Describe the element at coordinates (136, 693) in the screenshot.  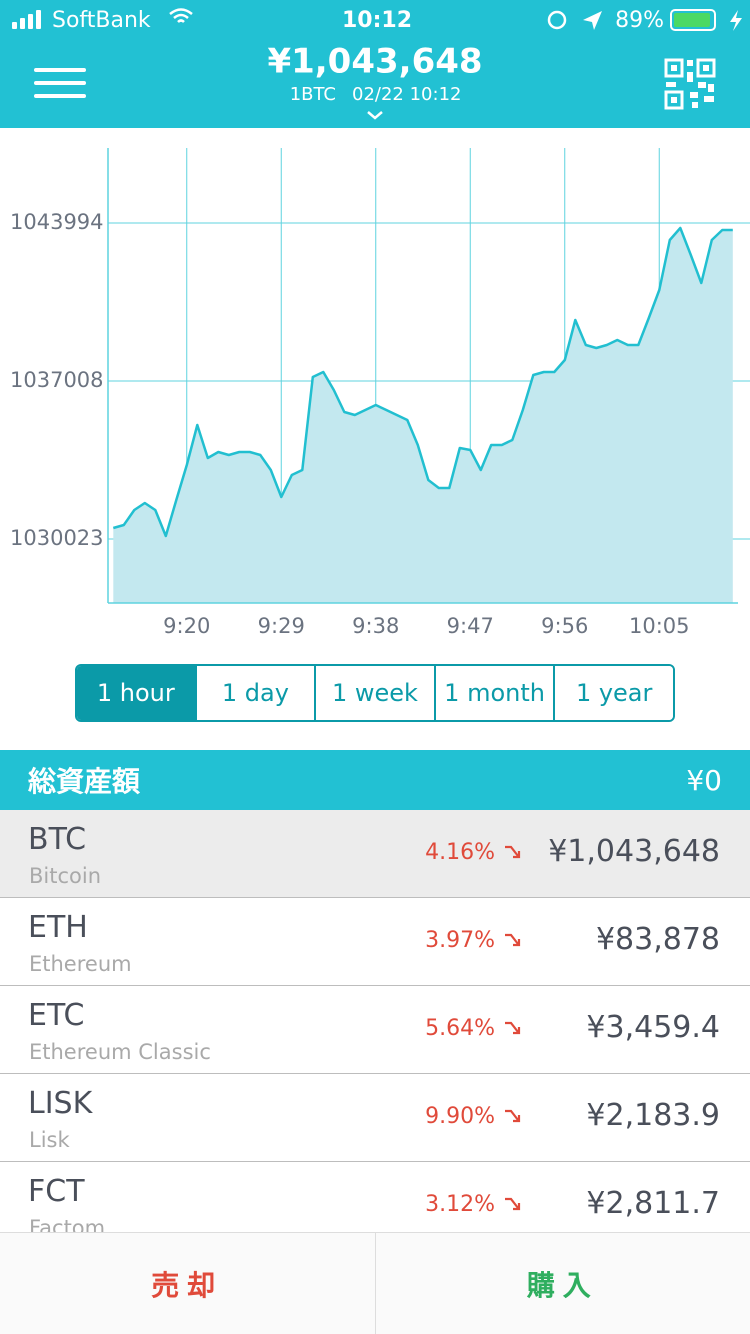
I see `range-tab: 1 hour` at that location.